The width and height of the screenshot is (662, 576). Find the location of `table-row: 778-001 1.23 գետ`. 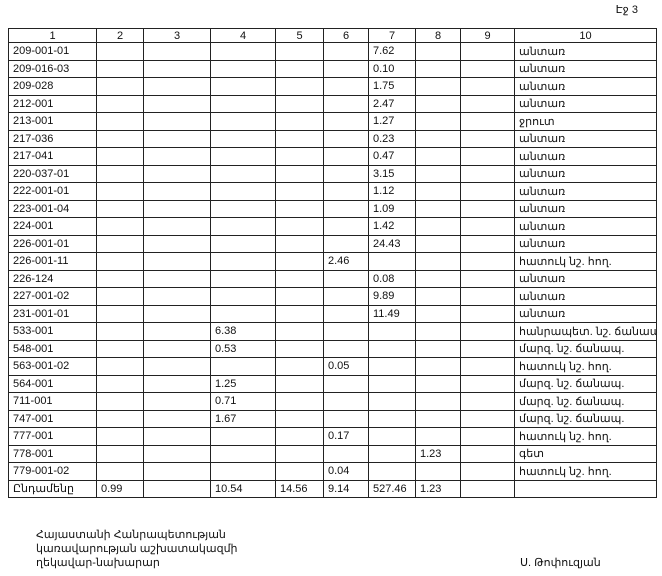

table-row: 778-001 1.23 գետ is located at coordinates (332, 453).